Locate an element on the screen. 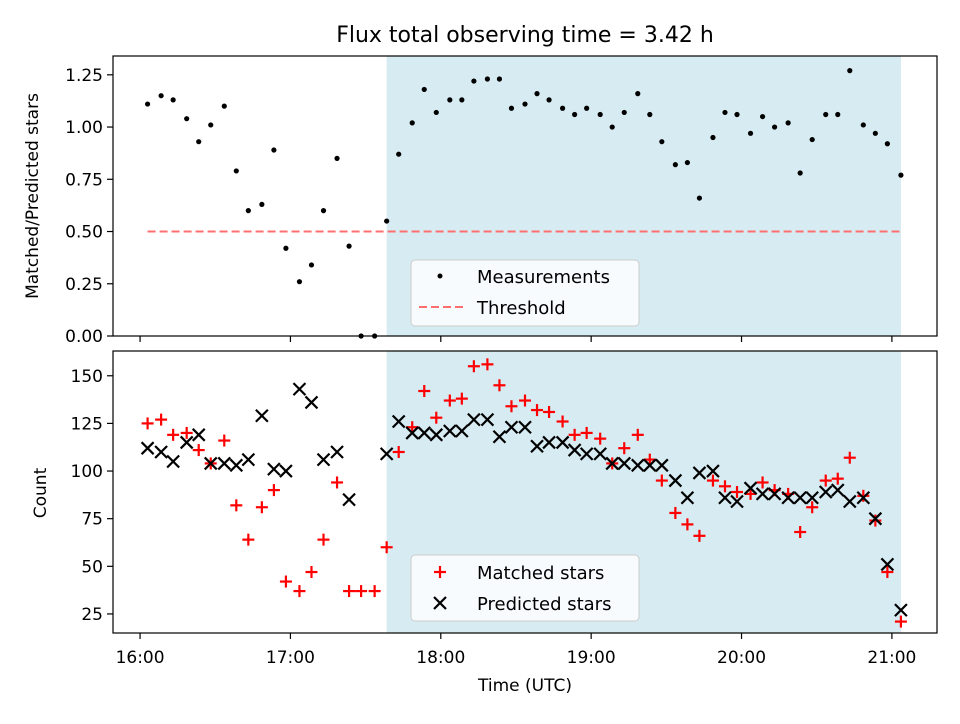 The height and width of the screenshot is (724, 960). x-axis-label: Time (UTC) is located at coordinates (524, 686).